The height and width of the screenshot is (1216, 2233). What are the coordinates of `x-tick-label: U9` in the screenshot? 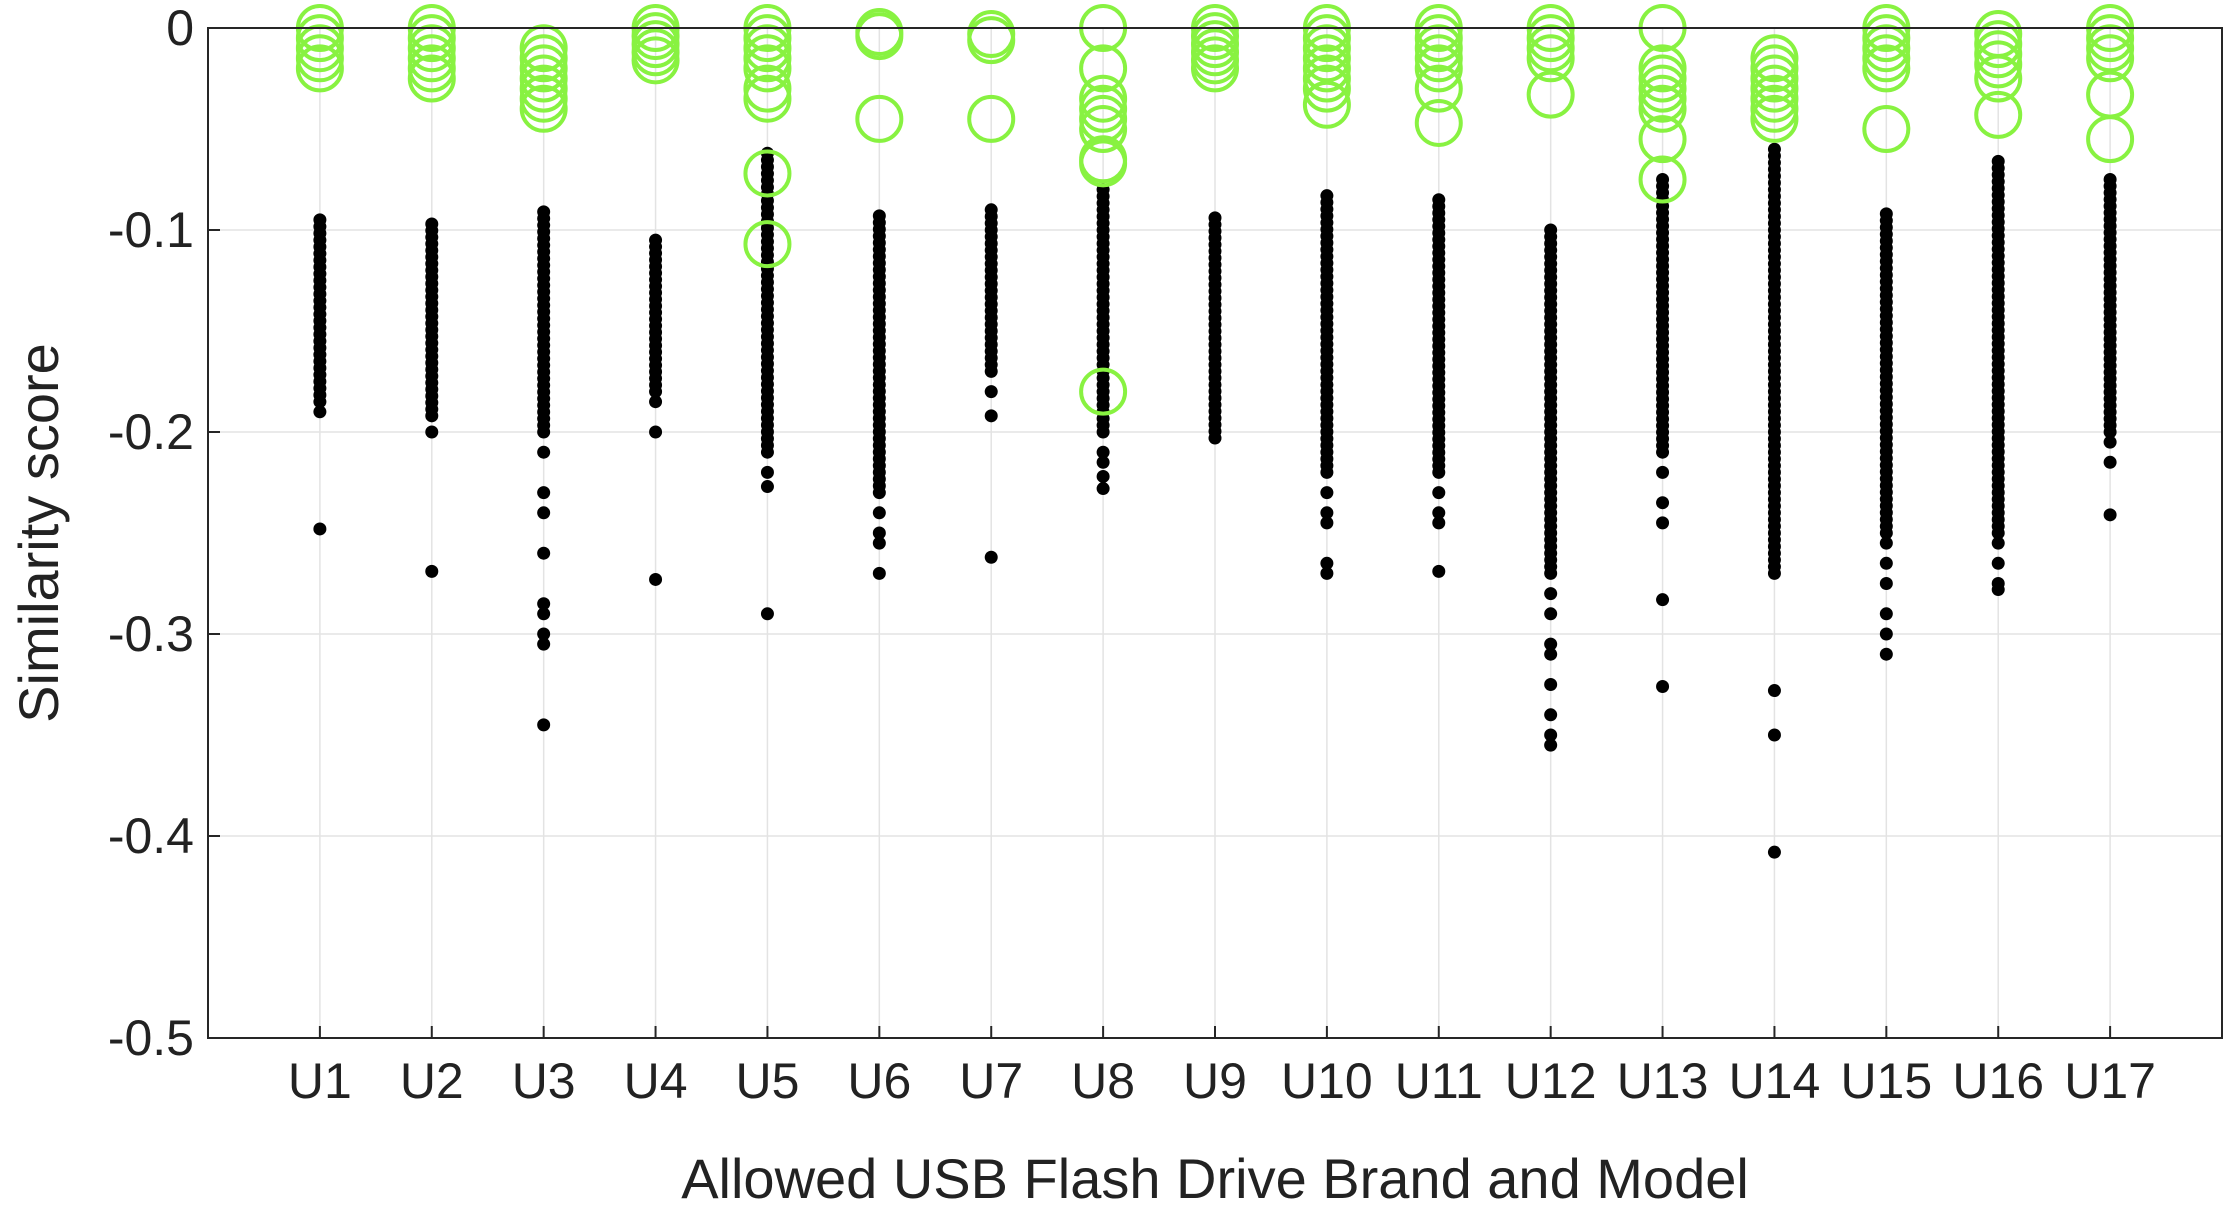 It's located at (1215, 1081).